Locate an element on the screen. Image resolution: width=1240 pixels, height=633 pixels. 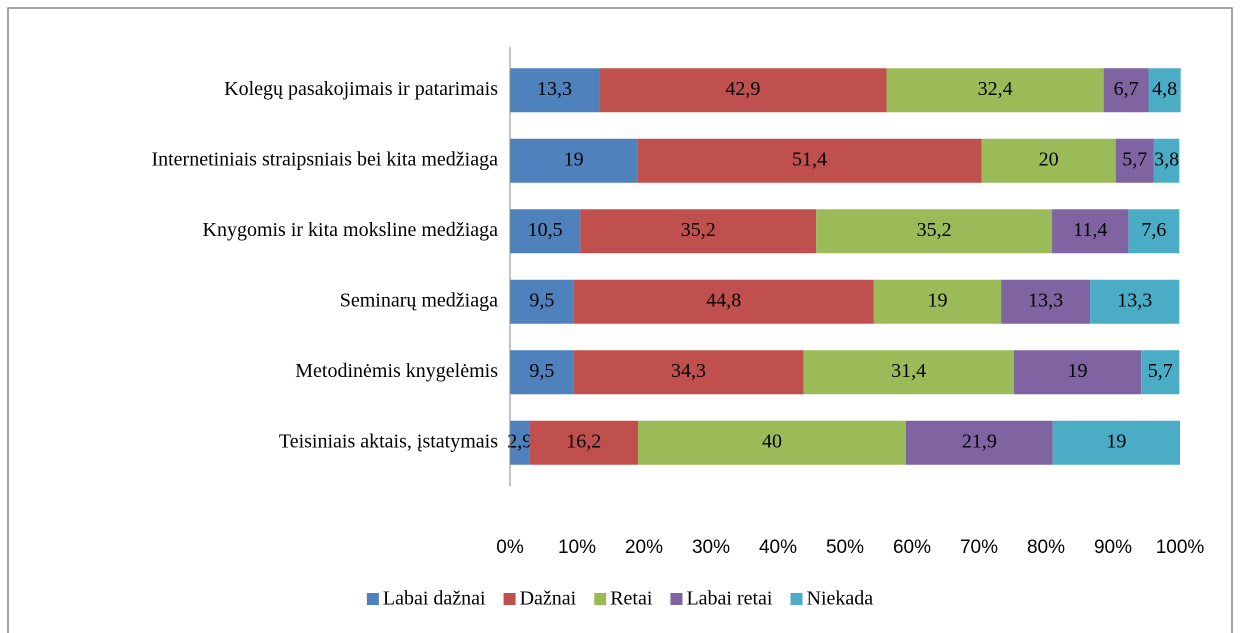
x-tick-label: 20% is located at coordinates (644, 547).